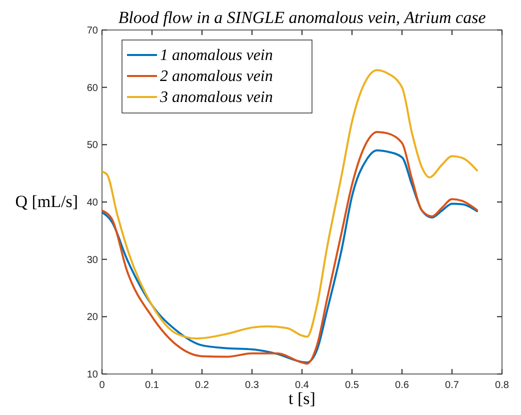 The height and width of the screenshot is (415, 521). I want to click on x-tick-label: 0, so click(102, 385).